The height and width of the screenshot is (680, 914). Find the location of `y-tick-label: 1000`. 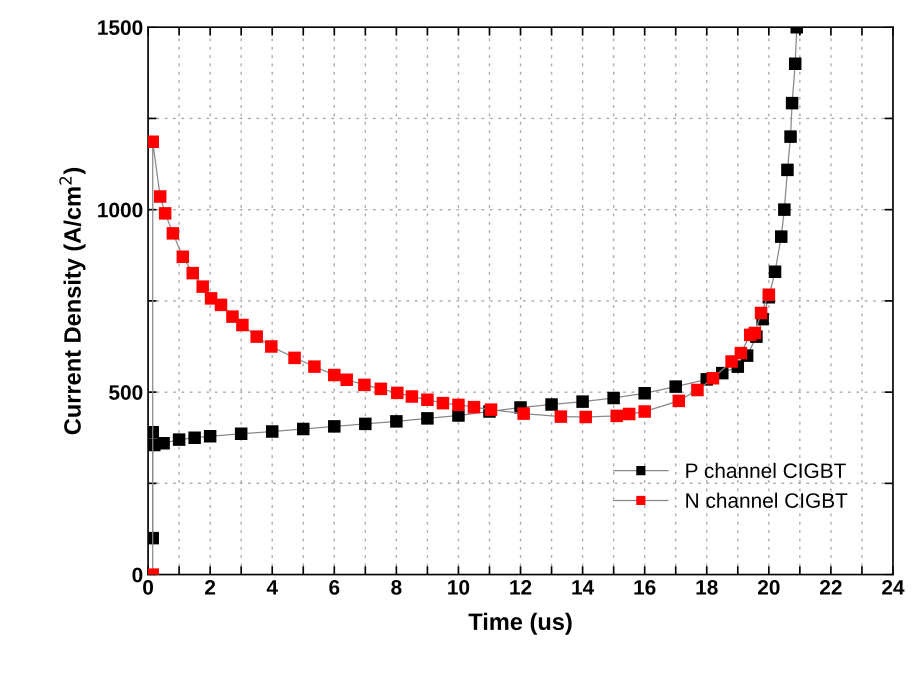

y-tick-label: 1000 is located at coordinates (120, 210).